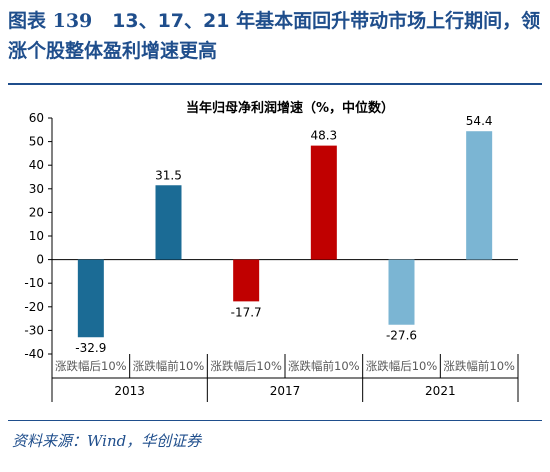  What do you see at coordinates (36, 118) in the screenshot?
I see `y-tick-label: 60` at bounding box center [36, 118].